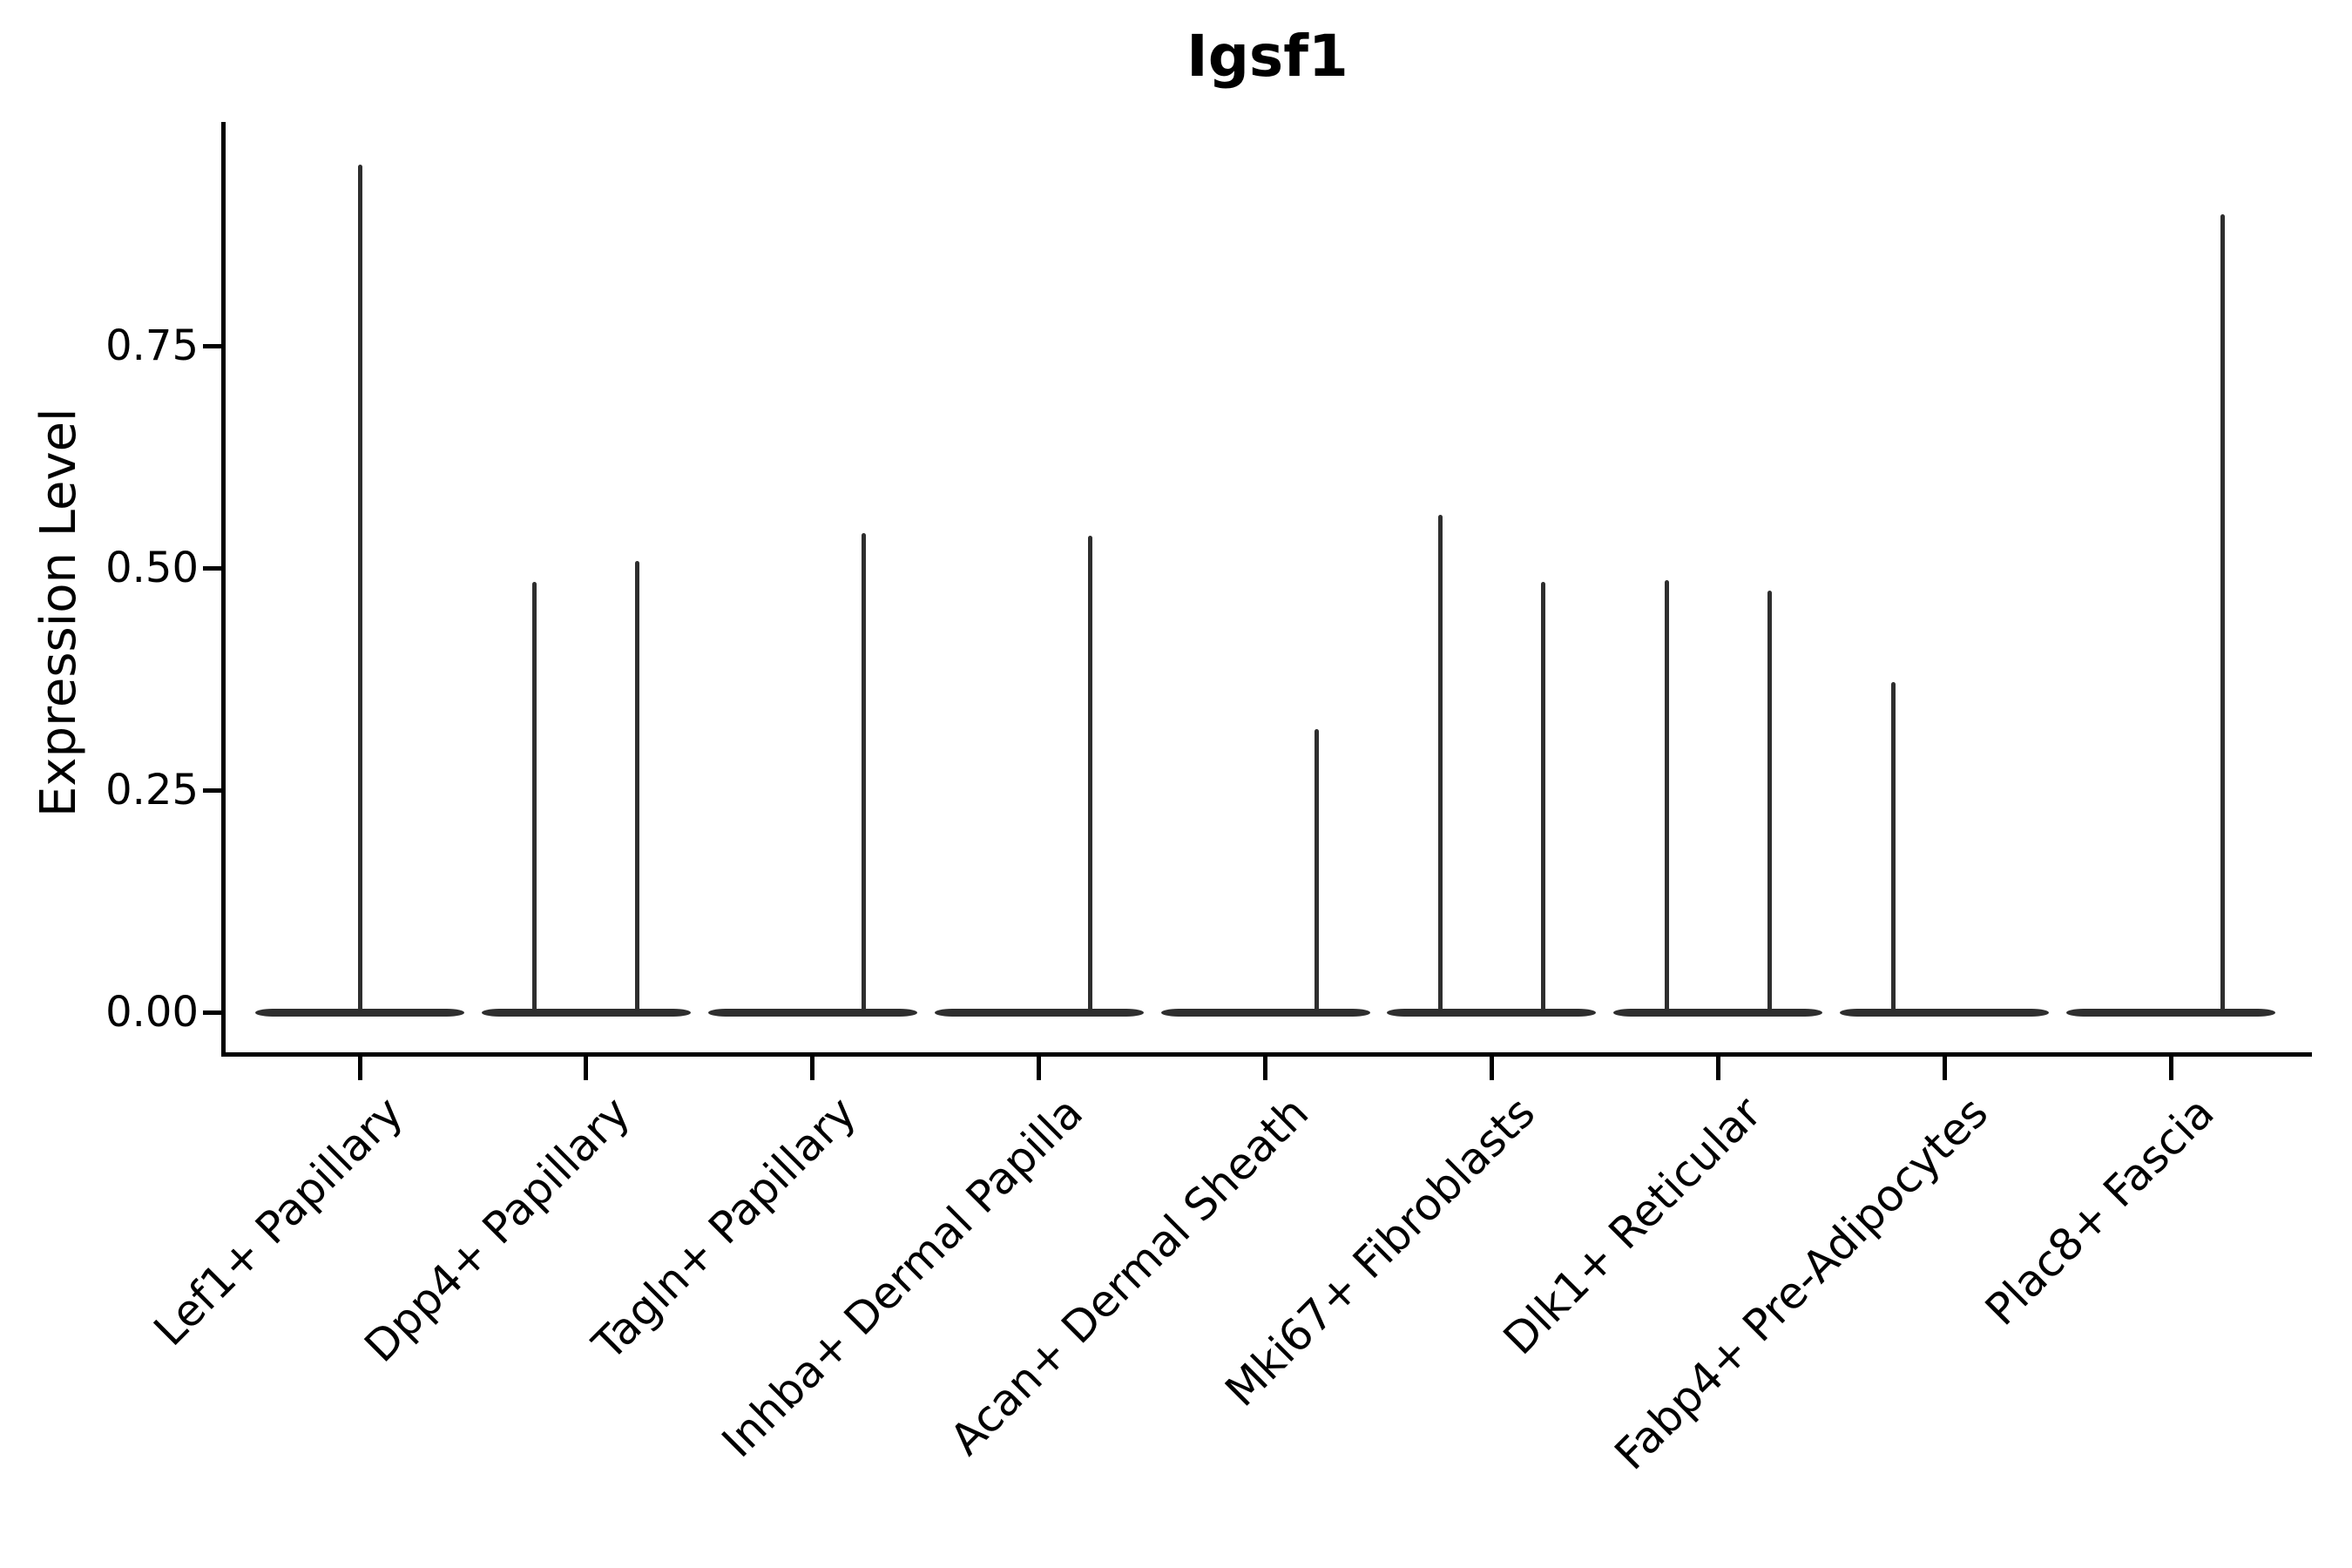  I want to click on x-axis-category-label: Acan+ Dermal Sheath, so click(1129, 1276).